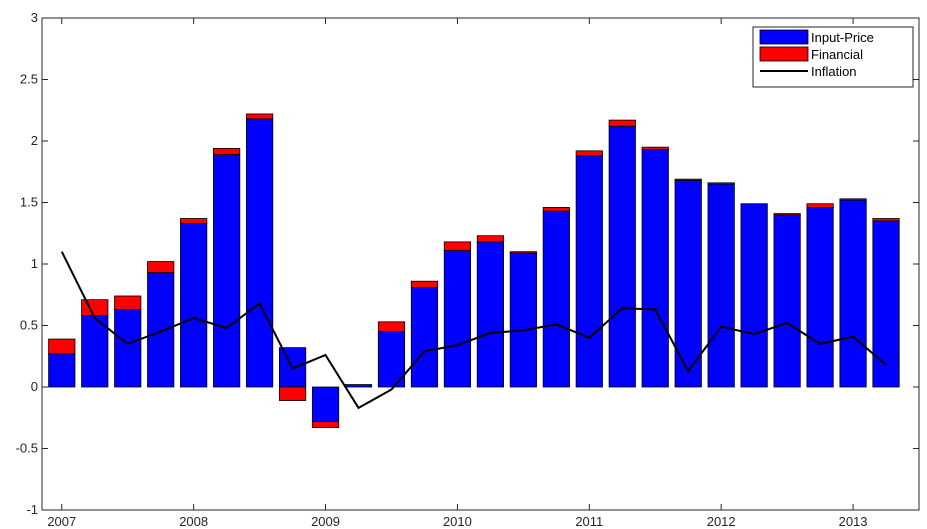 The height and width of the screenshot is (529, 927). What do you see at coordinates (784, 54) in the screenshot?
I see `legend-swatch-financial` at bounding box center [784, 54].